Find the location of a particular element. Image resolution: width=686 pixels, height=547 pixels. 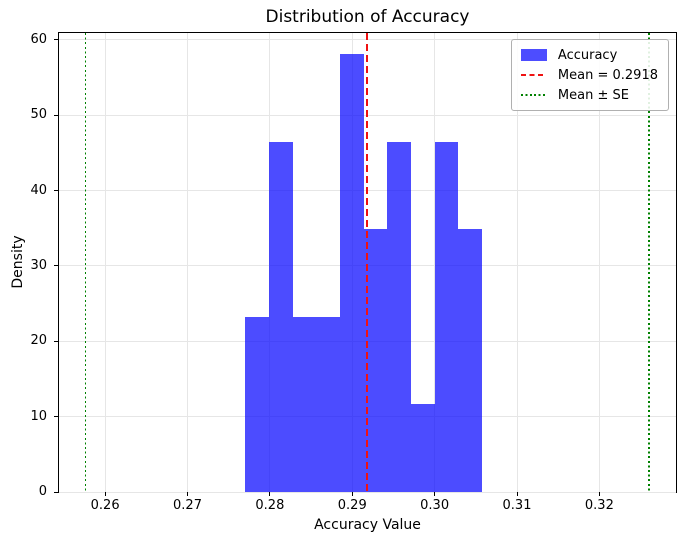

x-tick-label: 0.30 is located at coordinates (435, 505).